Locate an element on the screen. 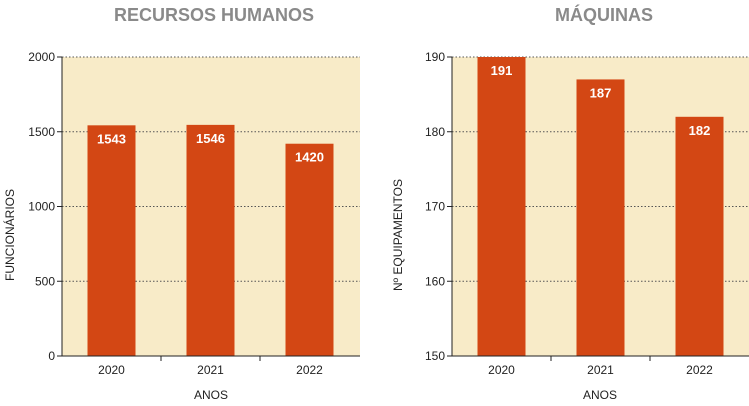  y-tick-label: 160 is located at coordinates (435, 281).